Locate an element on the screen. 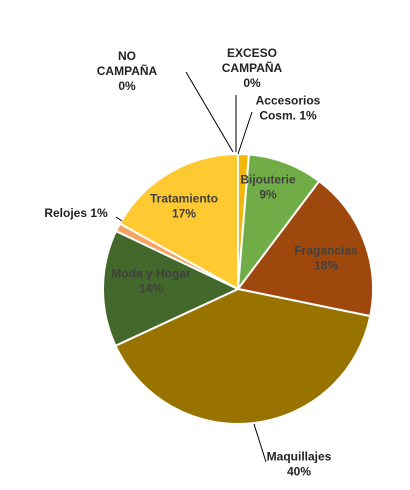 The width and height of the screenshot is (410, 490). data-label-accesorios-cosm: Accesorios Cosm. 1% is located at coordinates (288, 108).